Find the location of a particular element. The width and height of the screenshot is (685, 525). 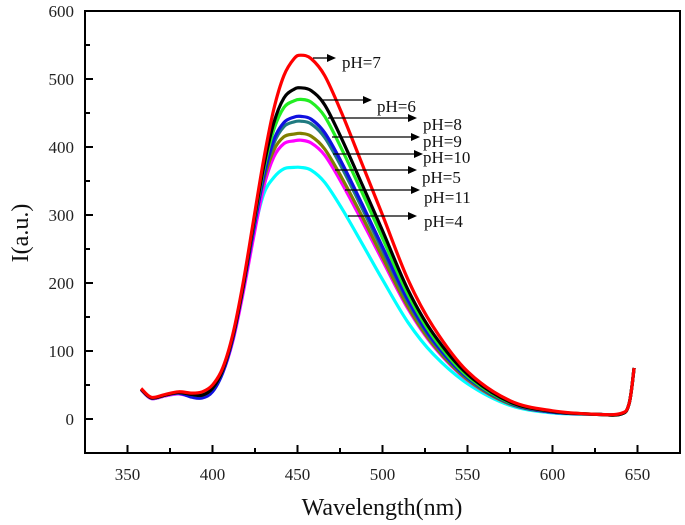

x-axis-label: Wavelength(nm) is located at coordinates (382, 508).